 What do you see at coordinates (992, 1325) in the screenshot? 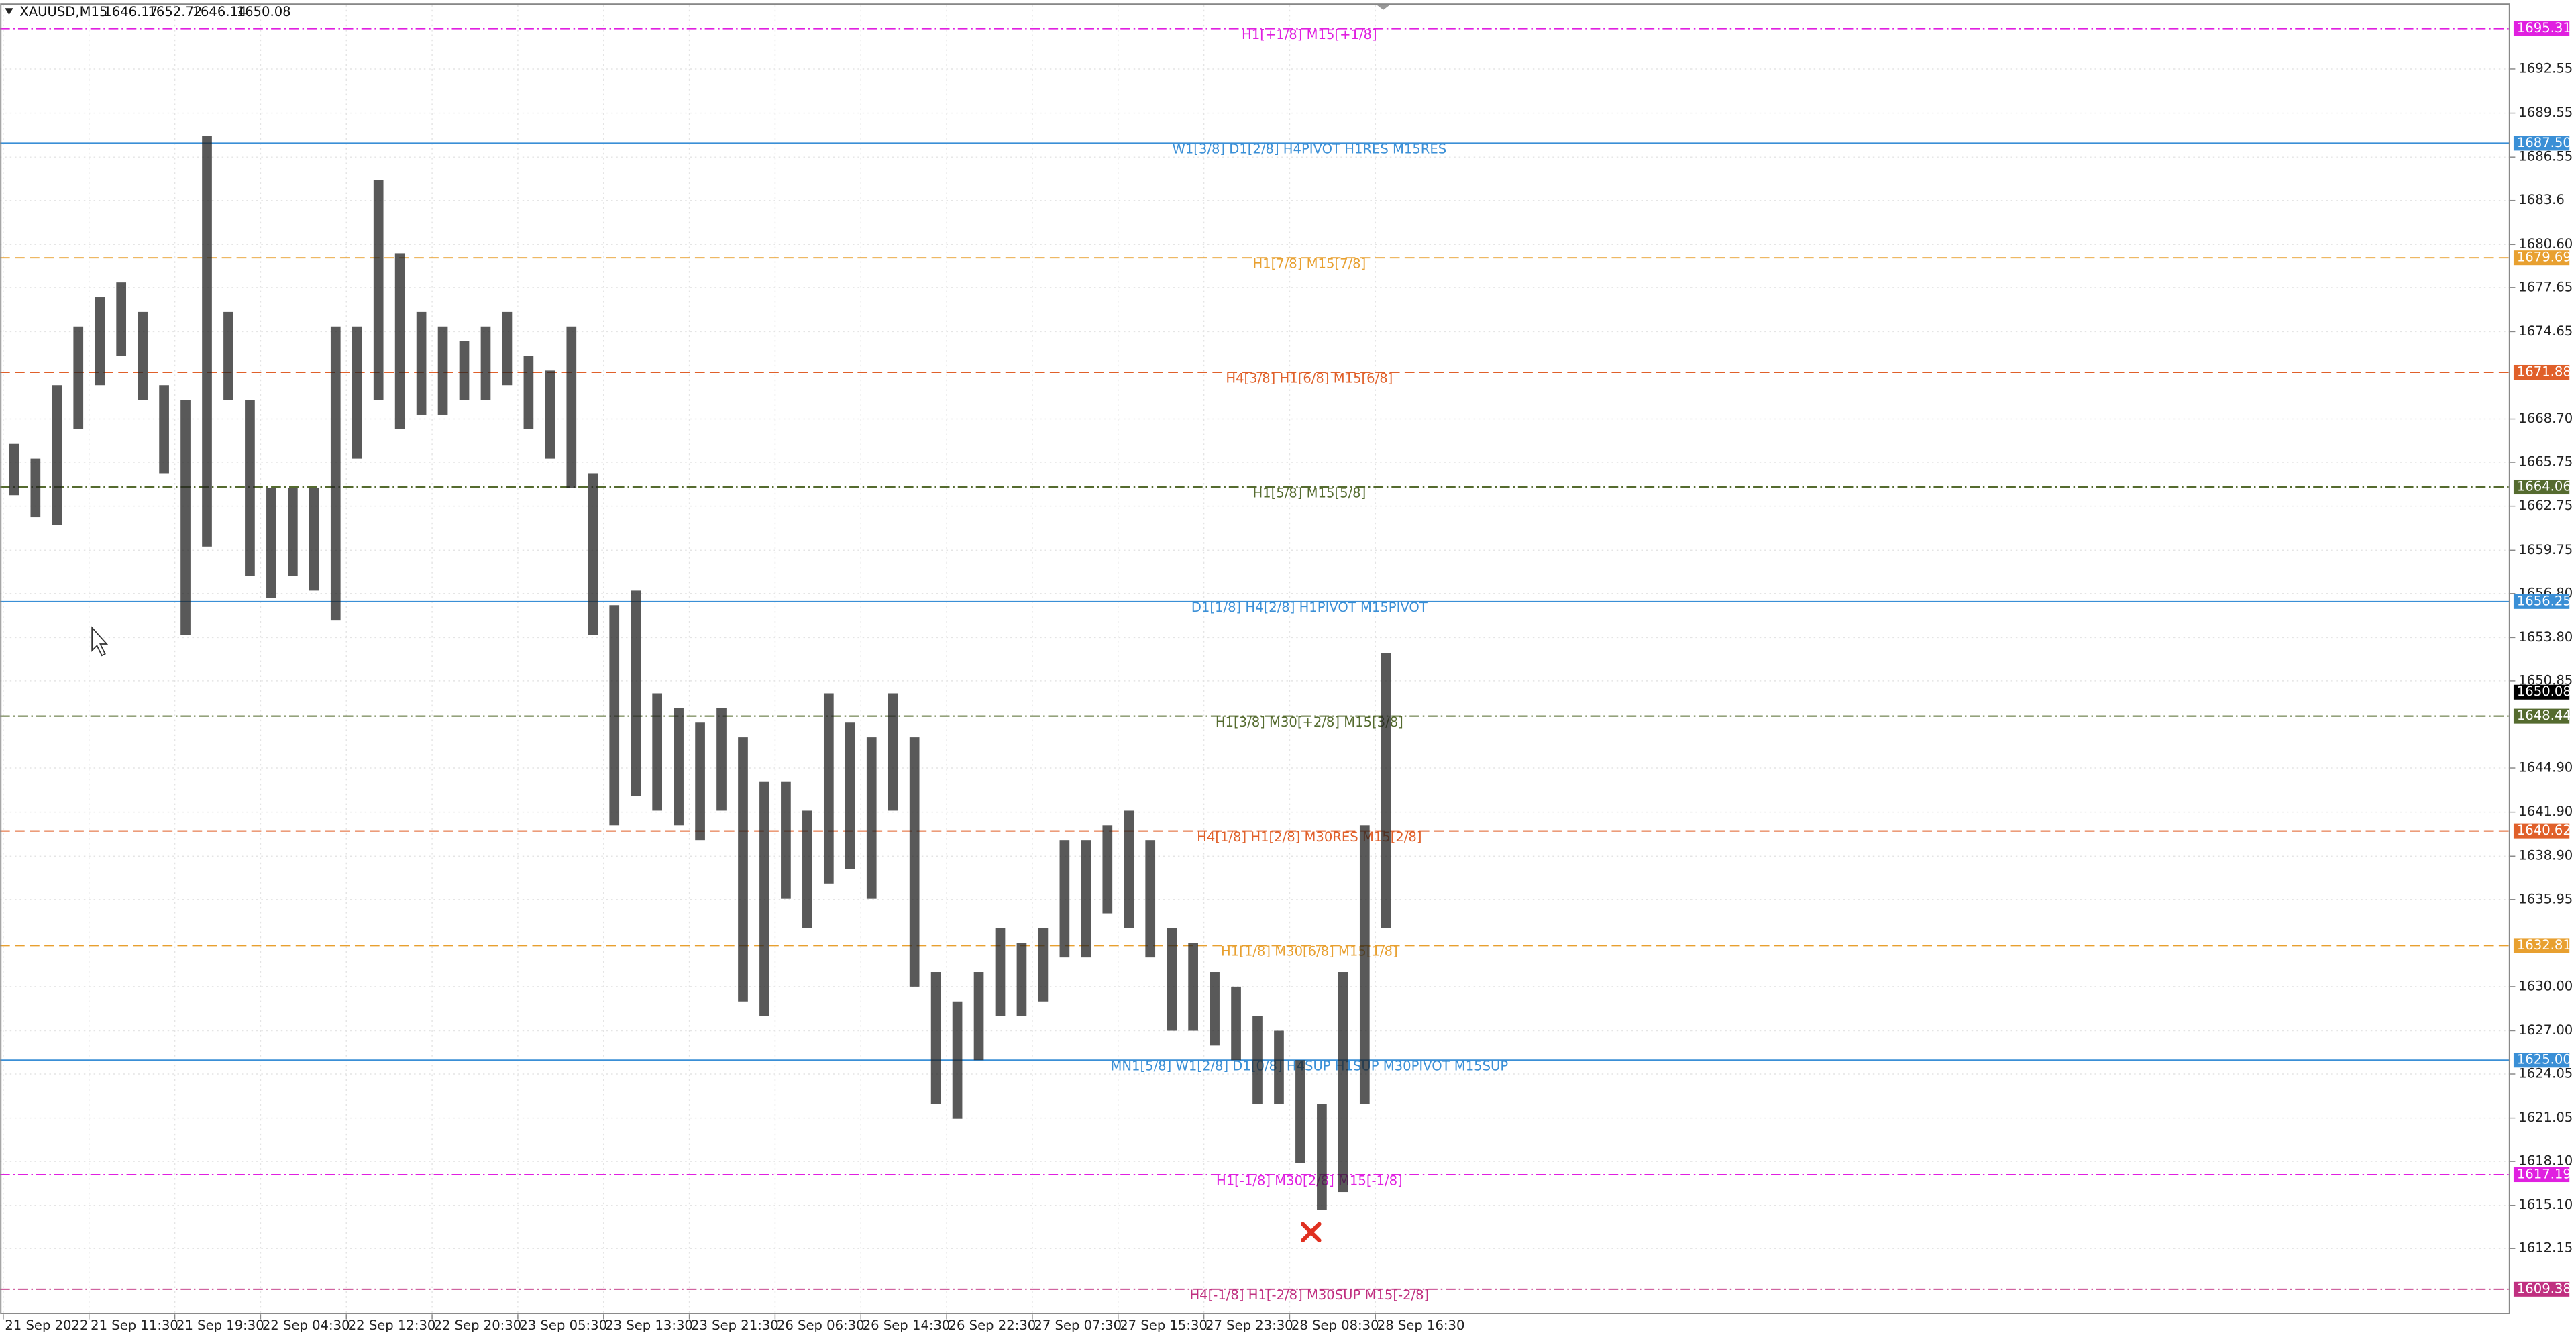
I see `x-tick-label: 26 Sep 22:30` at bounding box center [992, 1325].